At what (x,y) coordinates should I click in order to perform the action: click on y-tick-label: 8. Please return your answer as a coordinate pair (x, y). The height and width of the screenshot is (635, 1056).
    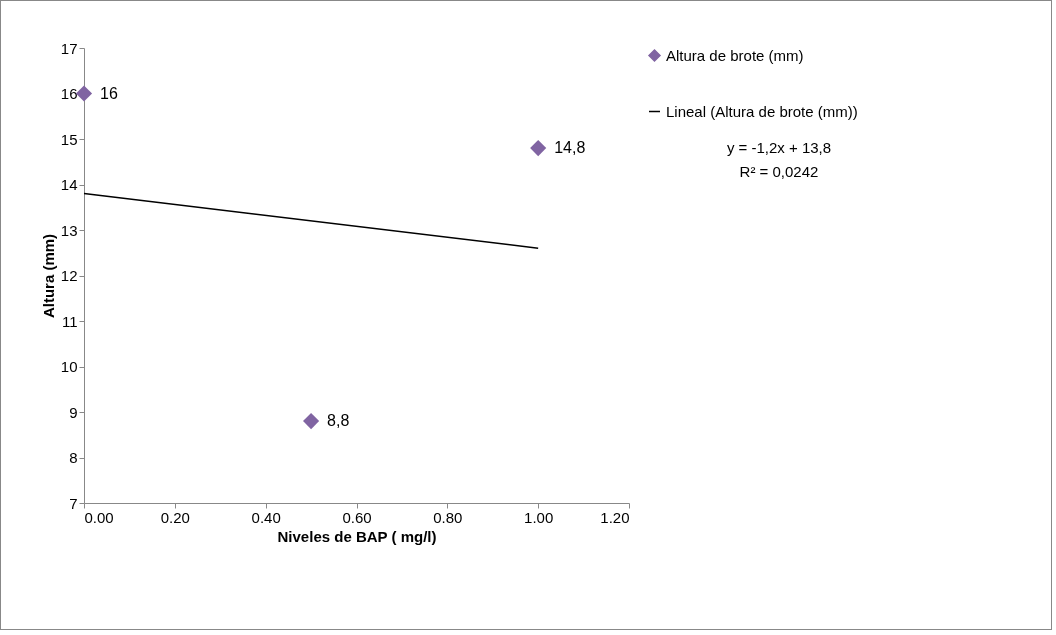
    Looking at the image, I should click on (73, 457).